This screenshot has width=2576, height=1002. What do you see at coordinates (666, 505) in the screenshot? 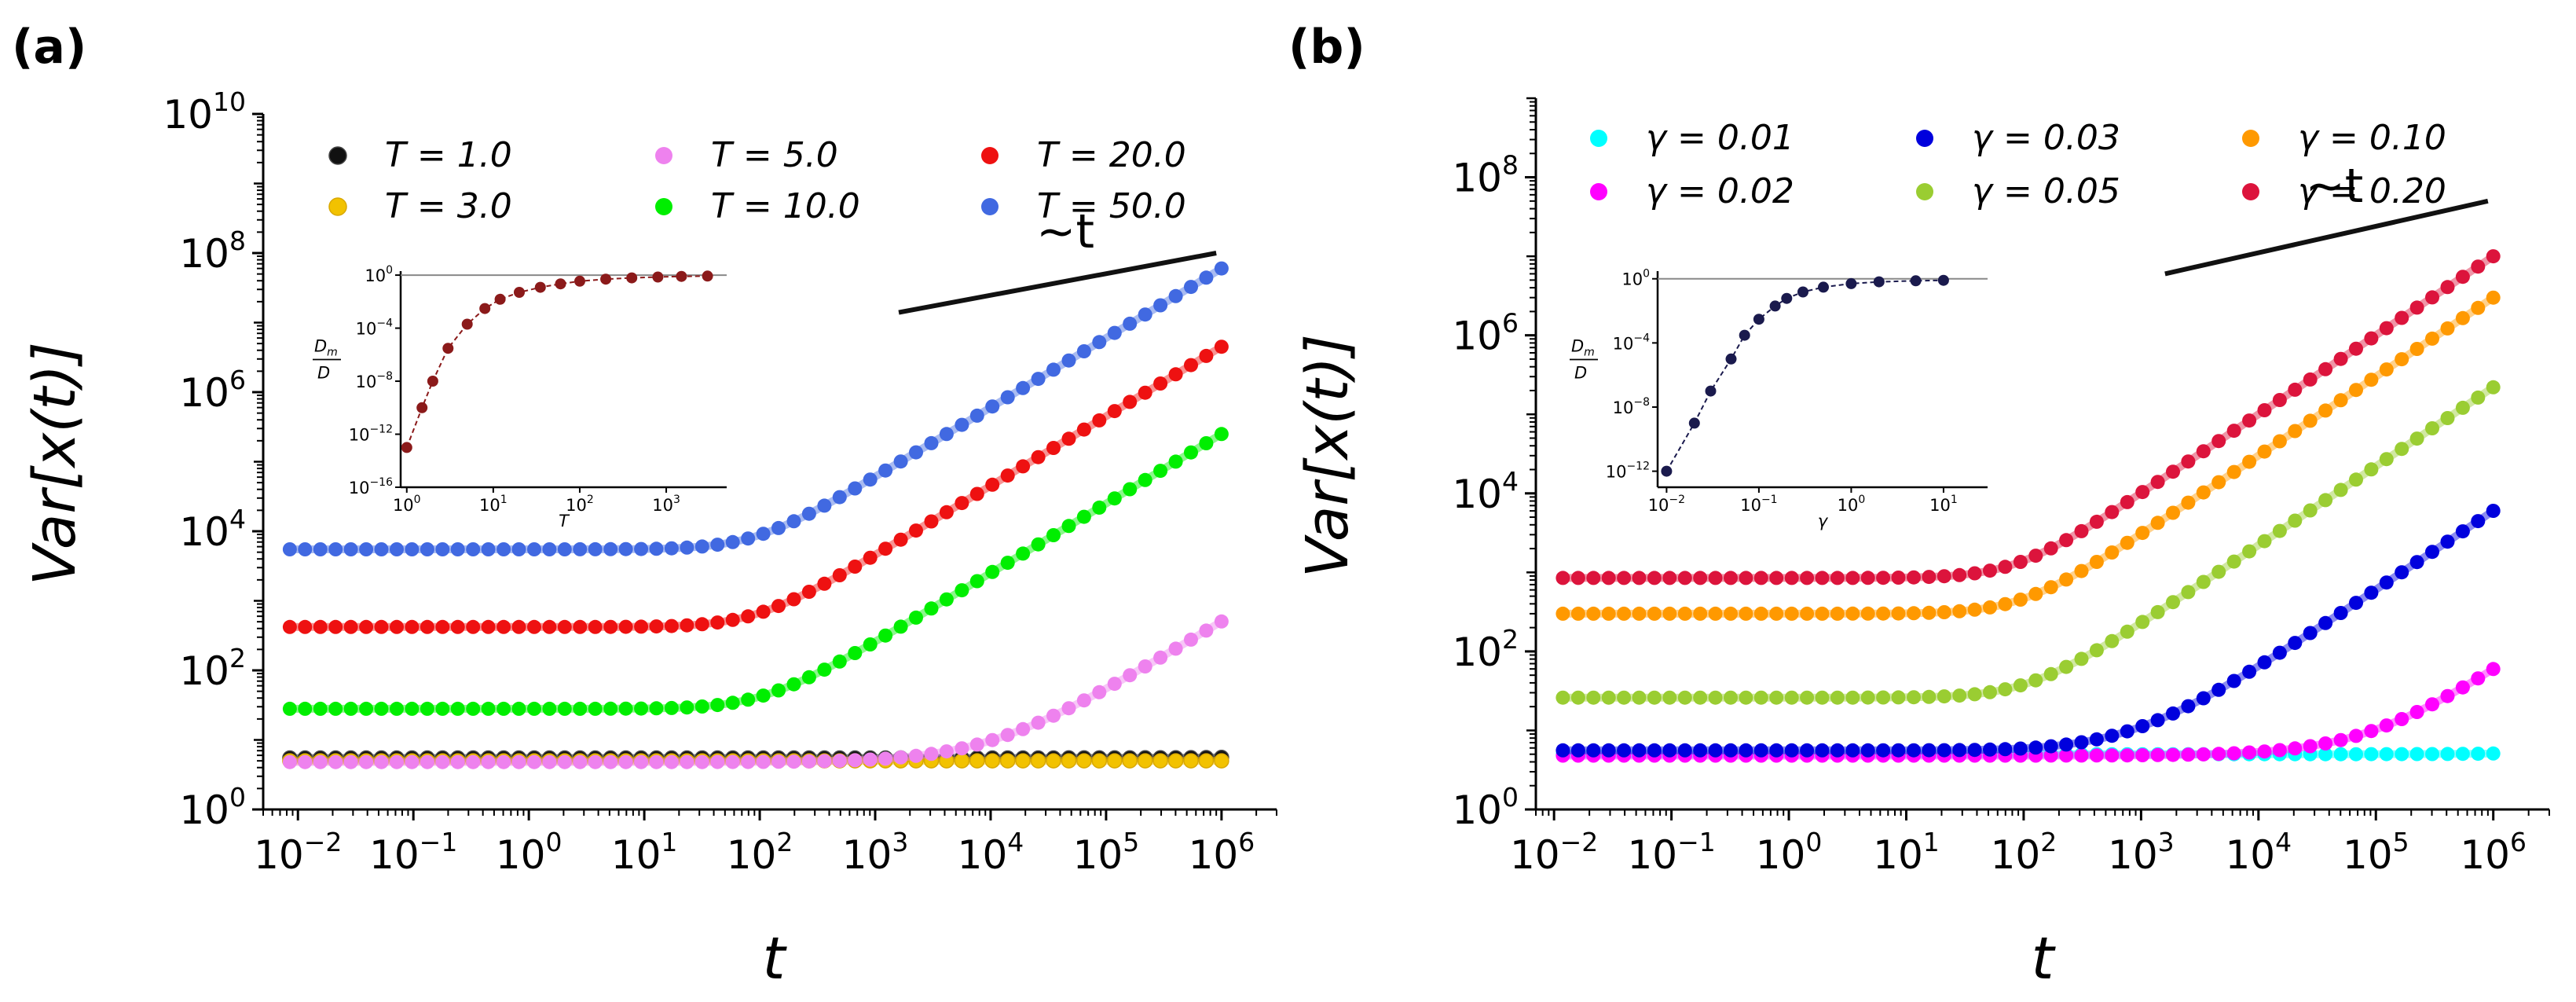
I see `inset-x-tick-label: 10³` at bounding box center [666, 505].